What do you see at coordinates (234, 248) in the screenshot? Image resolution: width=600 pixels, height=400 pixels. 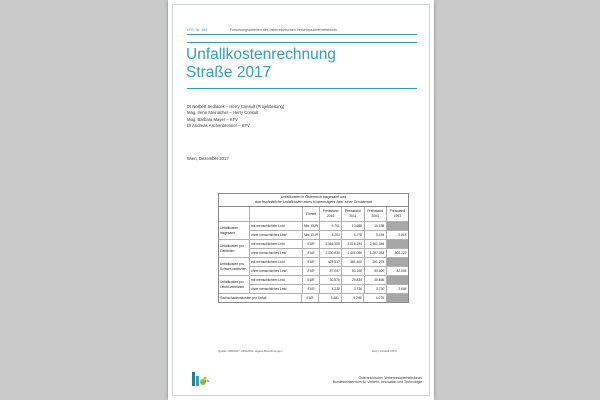 I see `group-label: Unfallkosten pro Getöteten` at bounding box center [234, 248].